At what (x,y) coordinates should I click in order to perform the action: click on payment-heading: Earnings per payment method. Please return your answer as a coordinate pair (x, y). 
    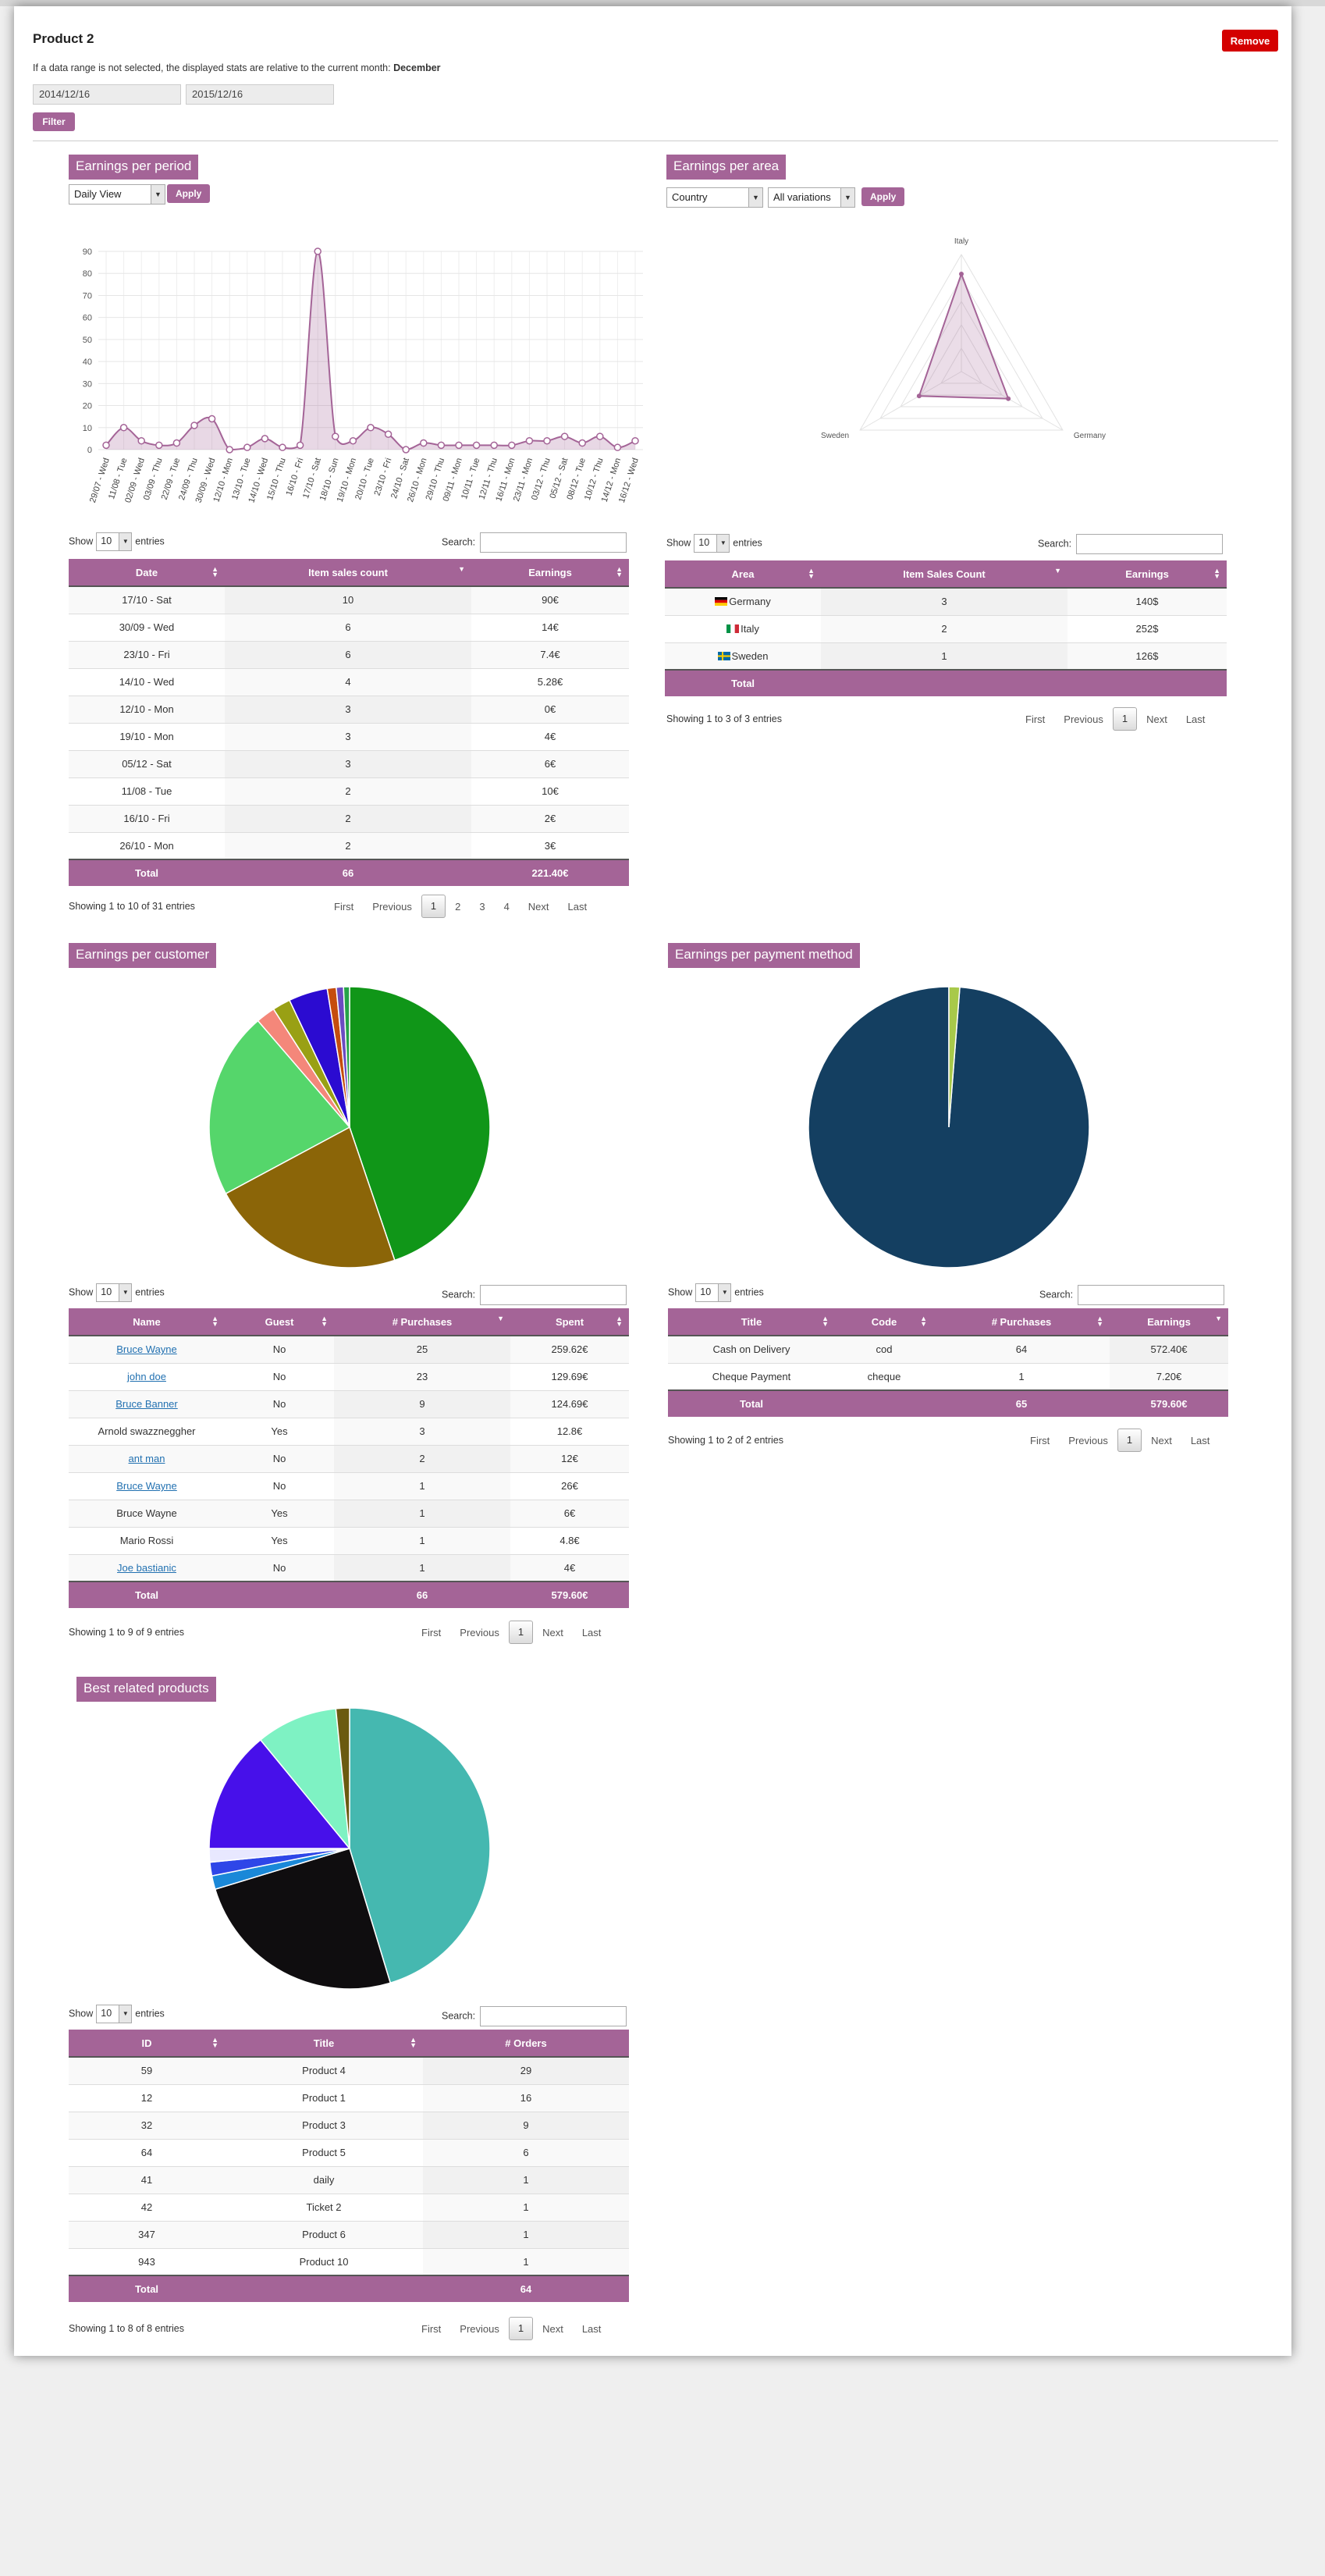
    Looking at the image, I should click on (764, 955).